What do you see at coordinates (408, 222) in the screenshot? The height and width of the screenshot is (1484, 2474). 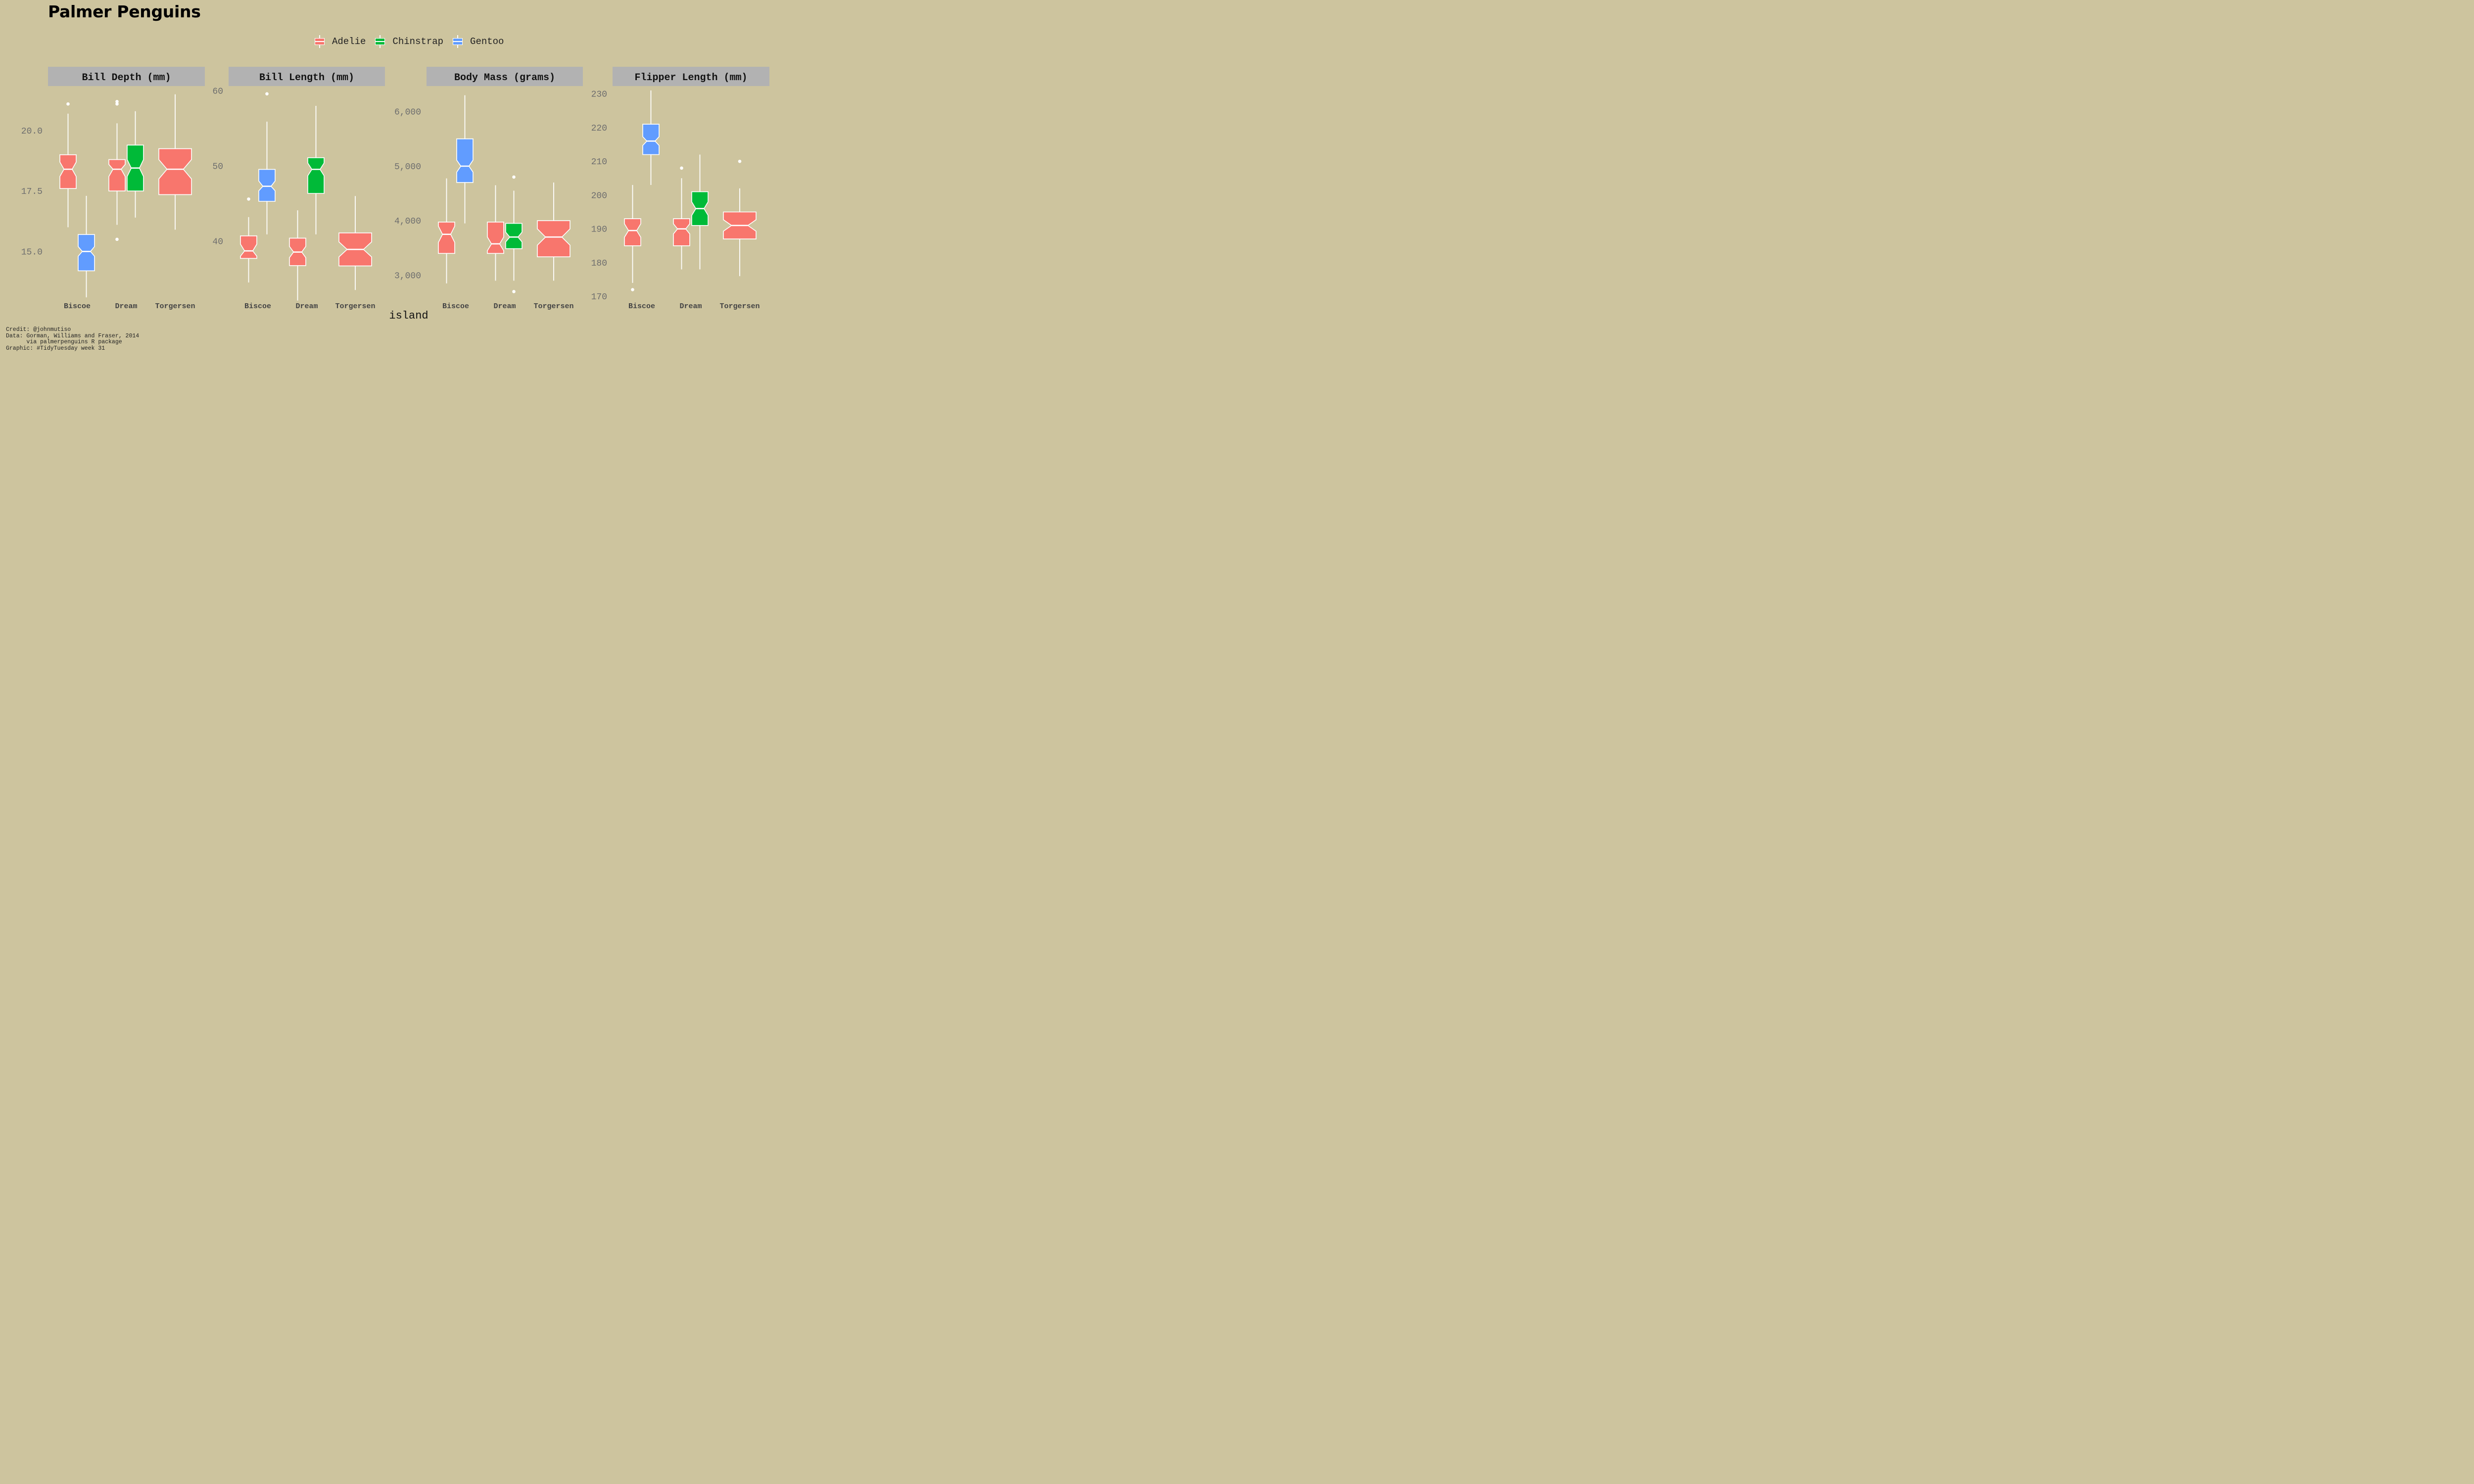 I see `y-tick-label: 4,000` at bounding box center [408, 222].